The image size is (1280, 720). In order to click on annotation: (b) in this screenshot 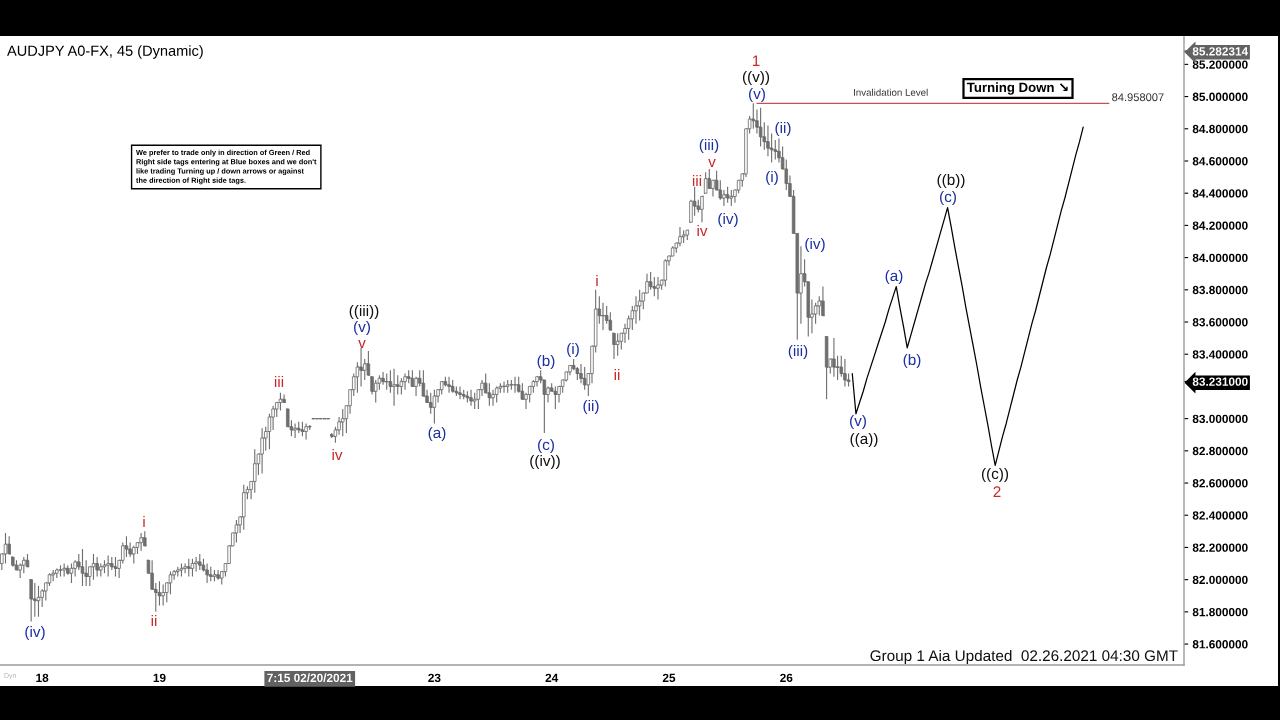, I will do `click(912, 361)`.